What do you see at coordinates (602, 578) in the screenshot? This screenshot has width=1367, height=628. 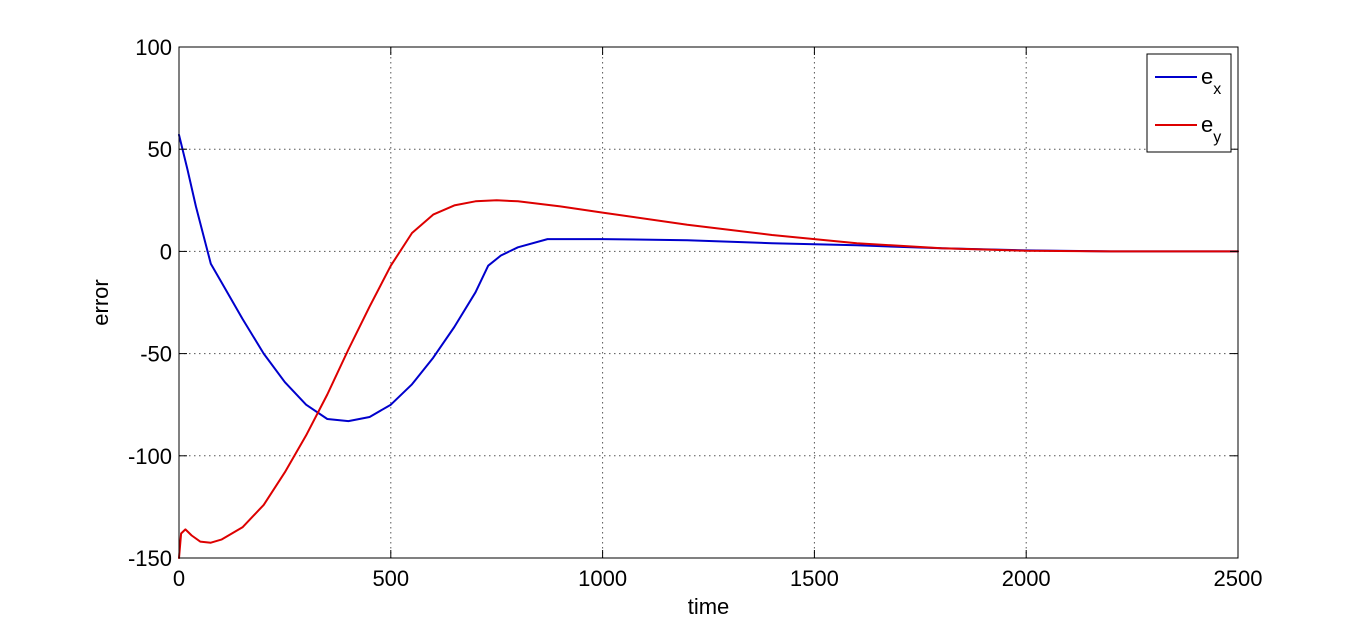 I see `x-tick-label: 1000` at bounding box center [602, 578].